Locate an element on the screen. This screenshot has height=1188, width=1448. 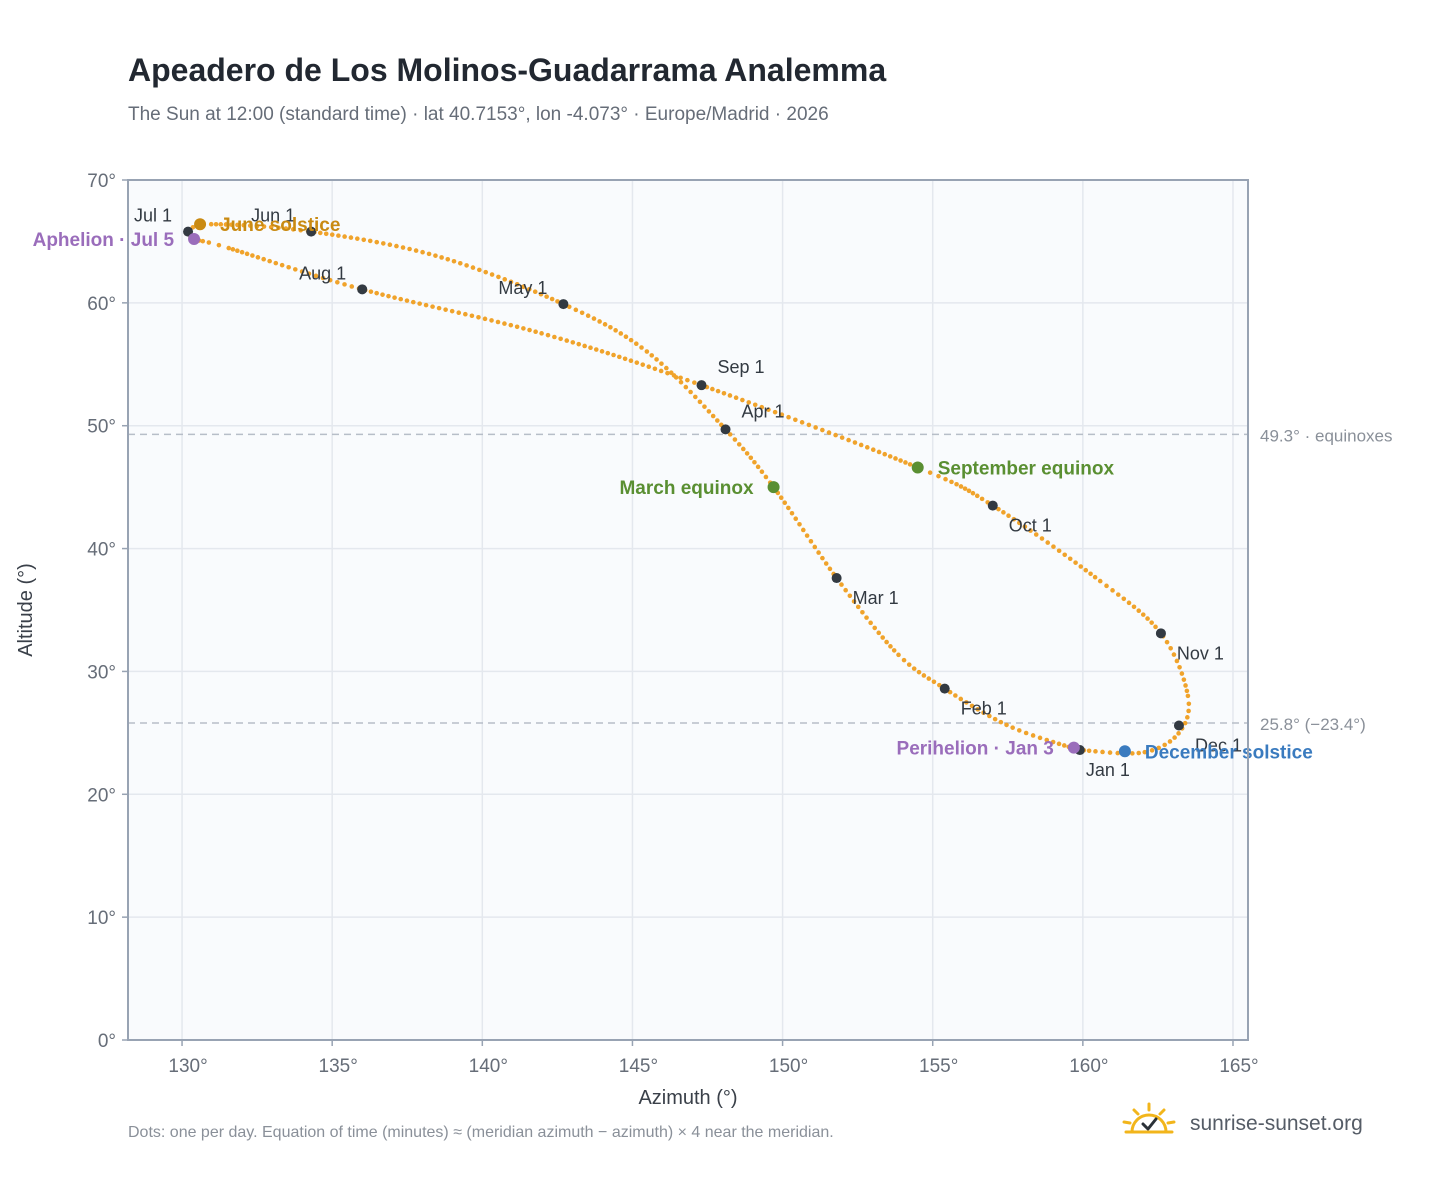
x-tick-label: 135° is located at coordinates (338, 1066).